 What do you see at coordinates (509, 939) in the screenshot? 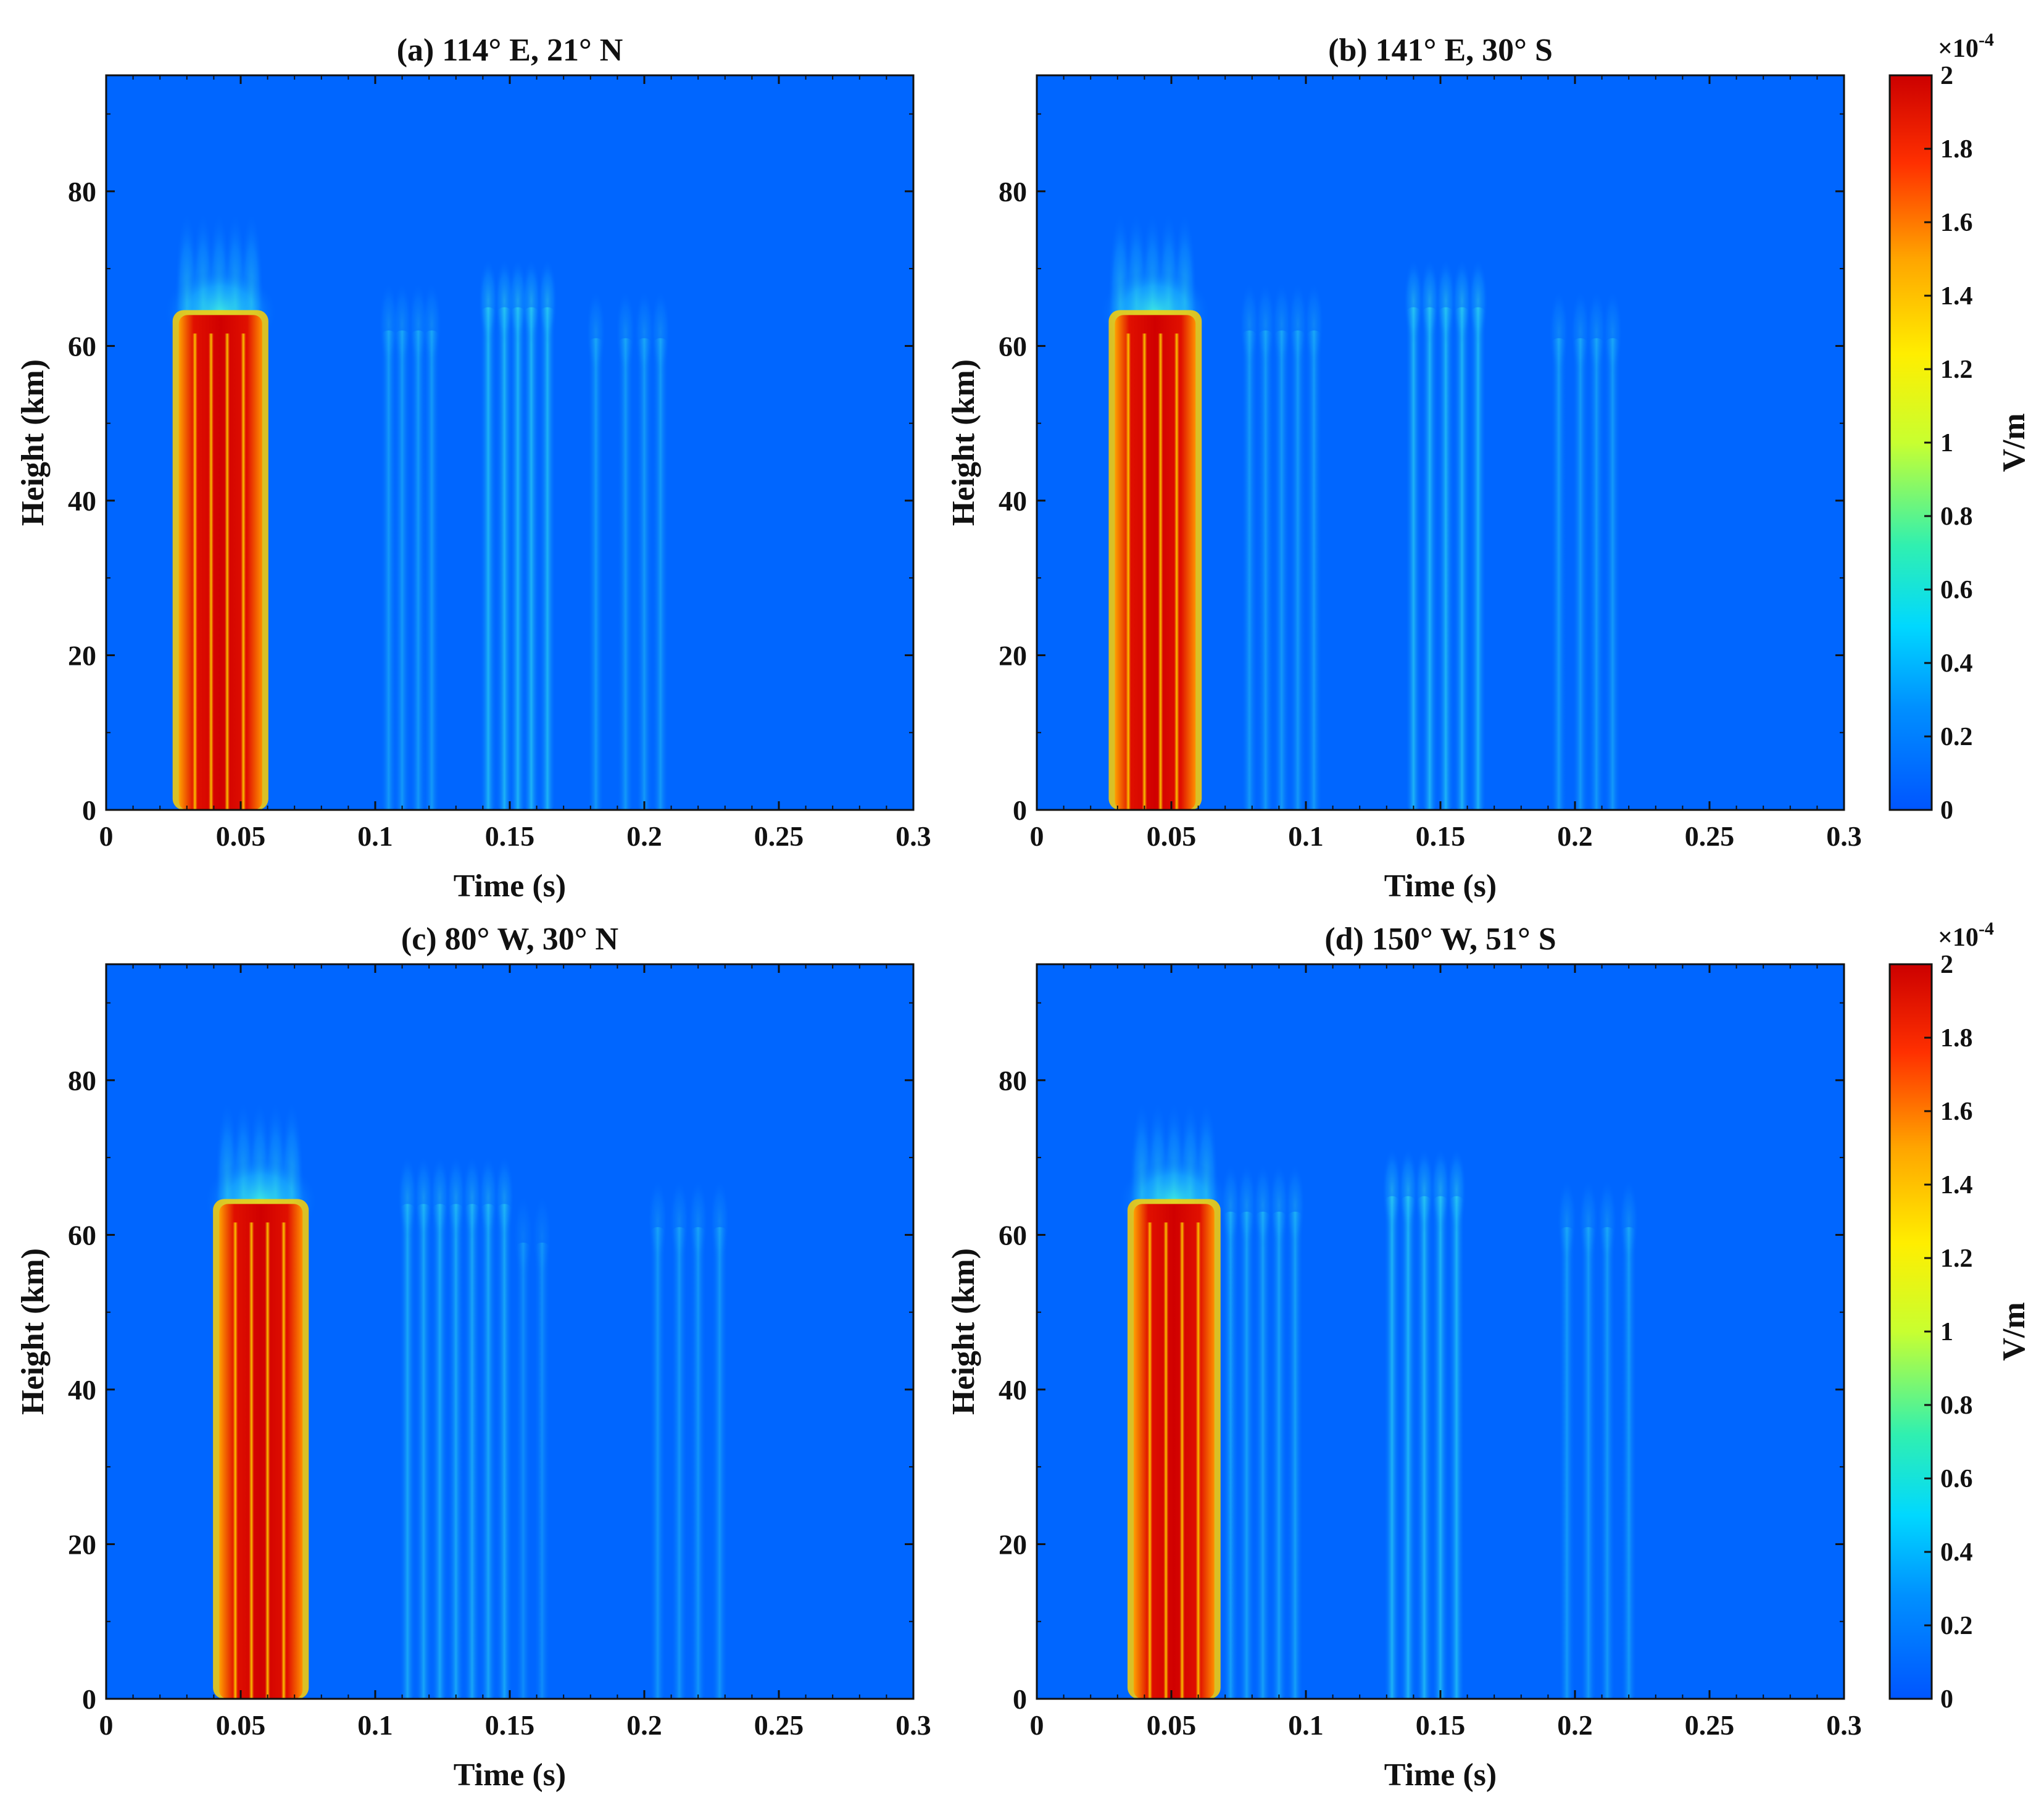
I see `panel-title: (c) 80° W, 30° N` at bounding box center [509, 939].